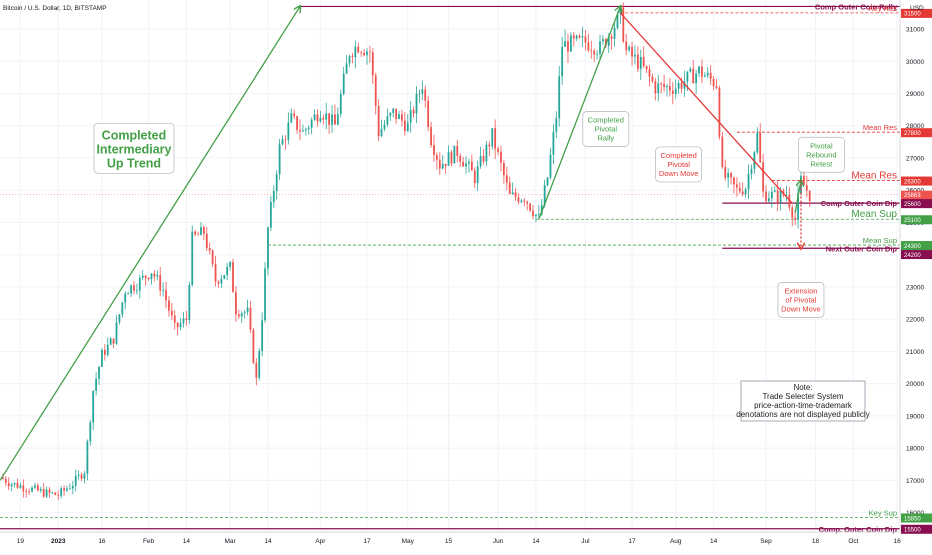 Image resolution: width=932 pixels, height=555 pixels. Describe the element at coordinates (766, 541) in the screenshot. I see `time-tick-label: Sep` at that location.